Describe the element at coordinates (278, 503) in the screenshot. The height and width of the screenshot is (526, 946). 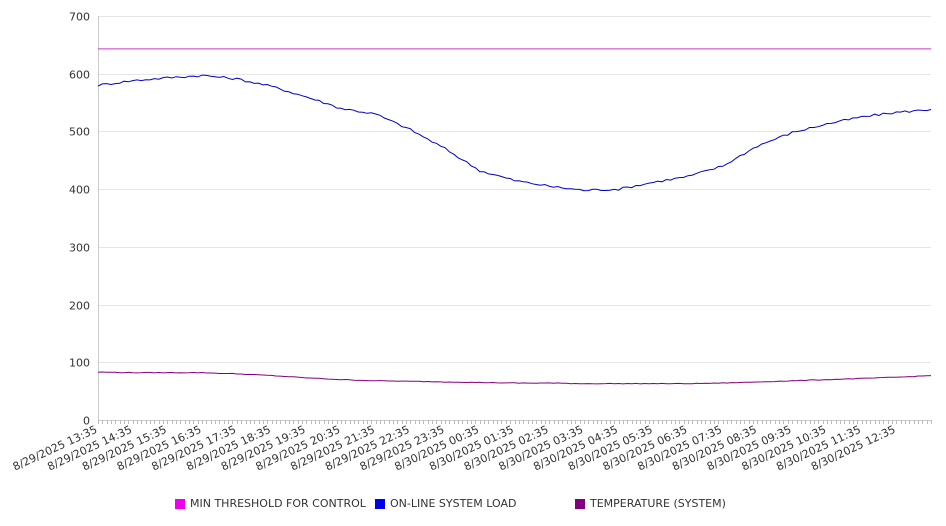
I see `legend-label-min-threshold: MIN THRESHOLD FOR CONTROL` at that location.